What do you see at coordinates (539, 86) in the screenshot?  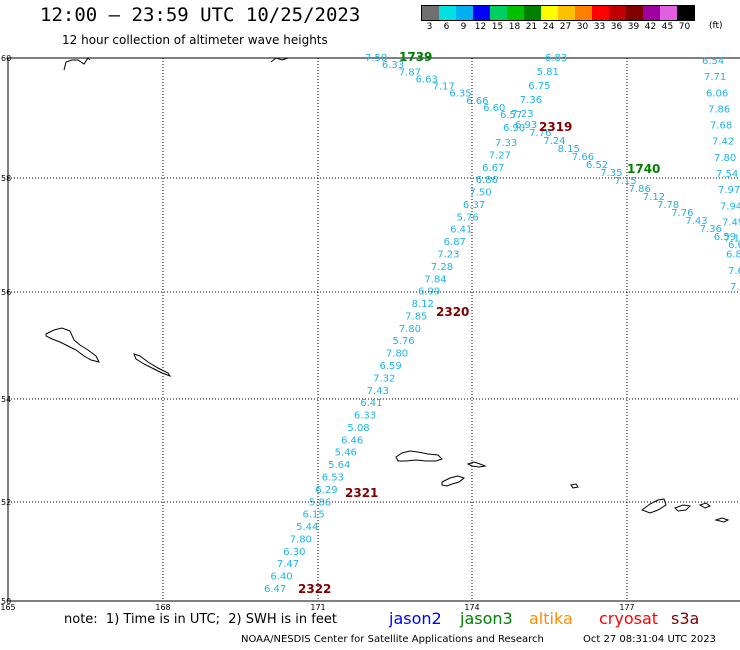 I see `wave-height-label: 6.75` at bounding box center [539, 86].